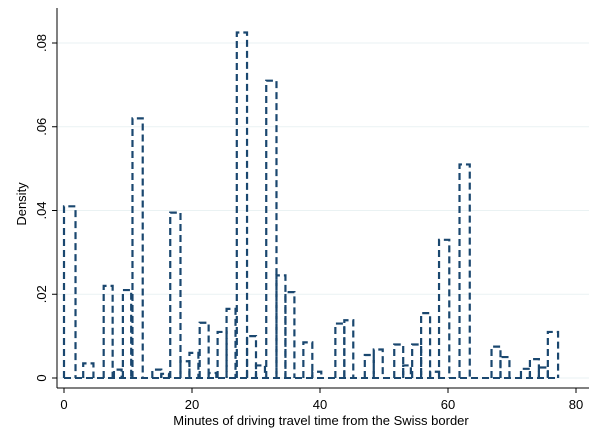 The image size is (589, 445). What do you see at coordinates (41, 127) in the screenshot?
I see `y-tick-label-3: .06` at bounding box center [41, 127].